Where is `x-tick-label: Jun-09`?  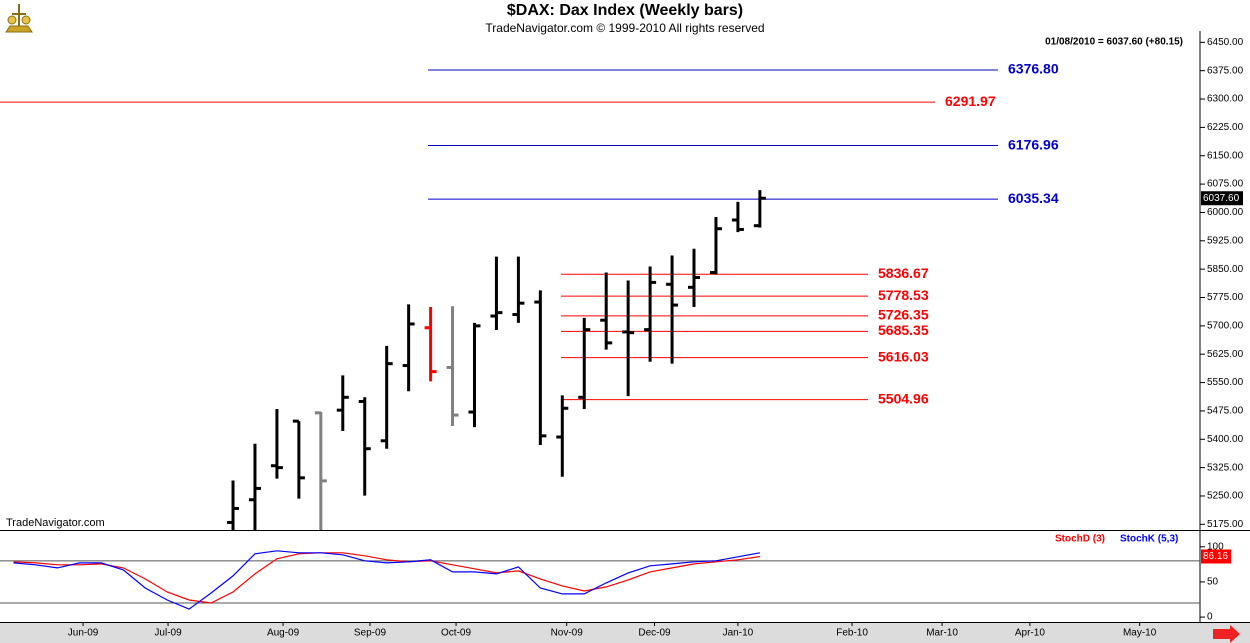
x-tick-label: Jun-09 is located at coordinates (83, 633).